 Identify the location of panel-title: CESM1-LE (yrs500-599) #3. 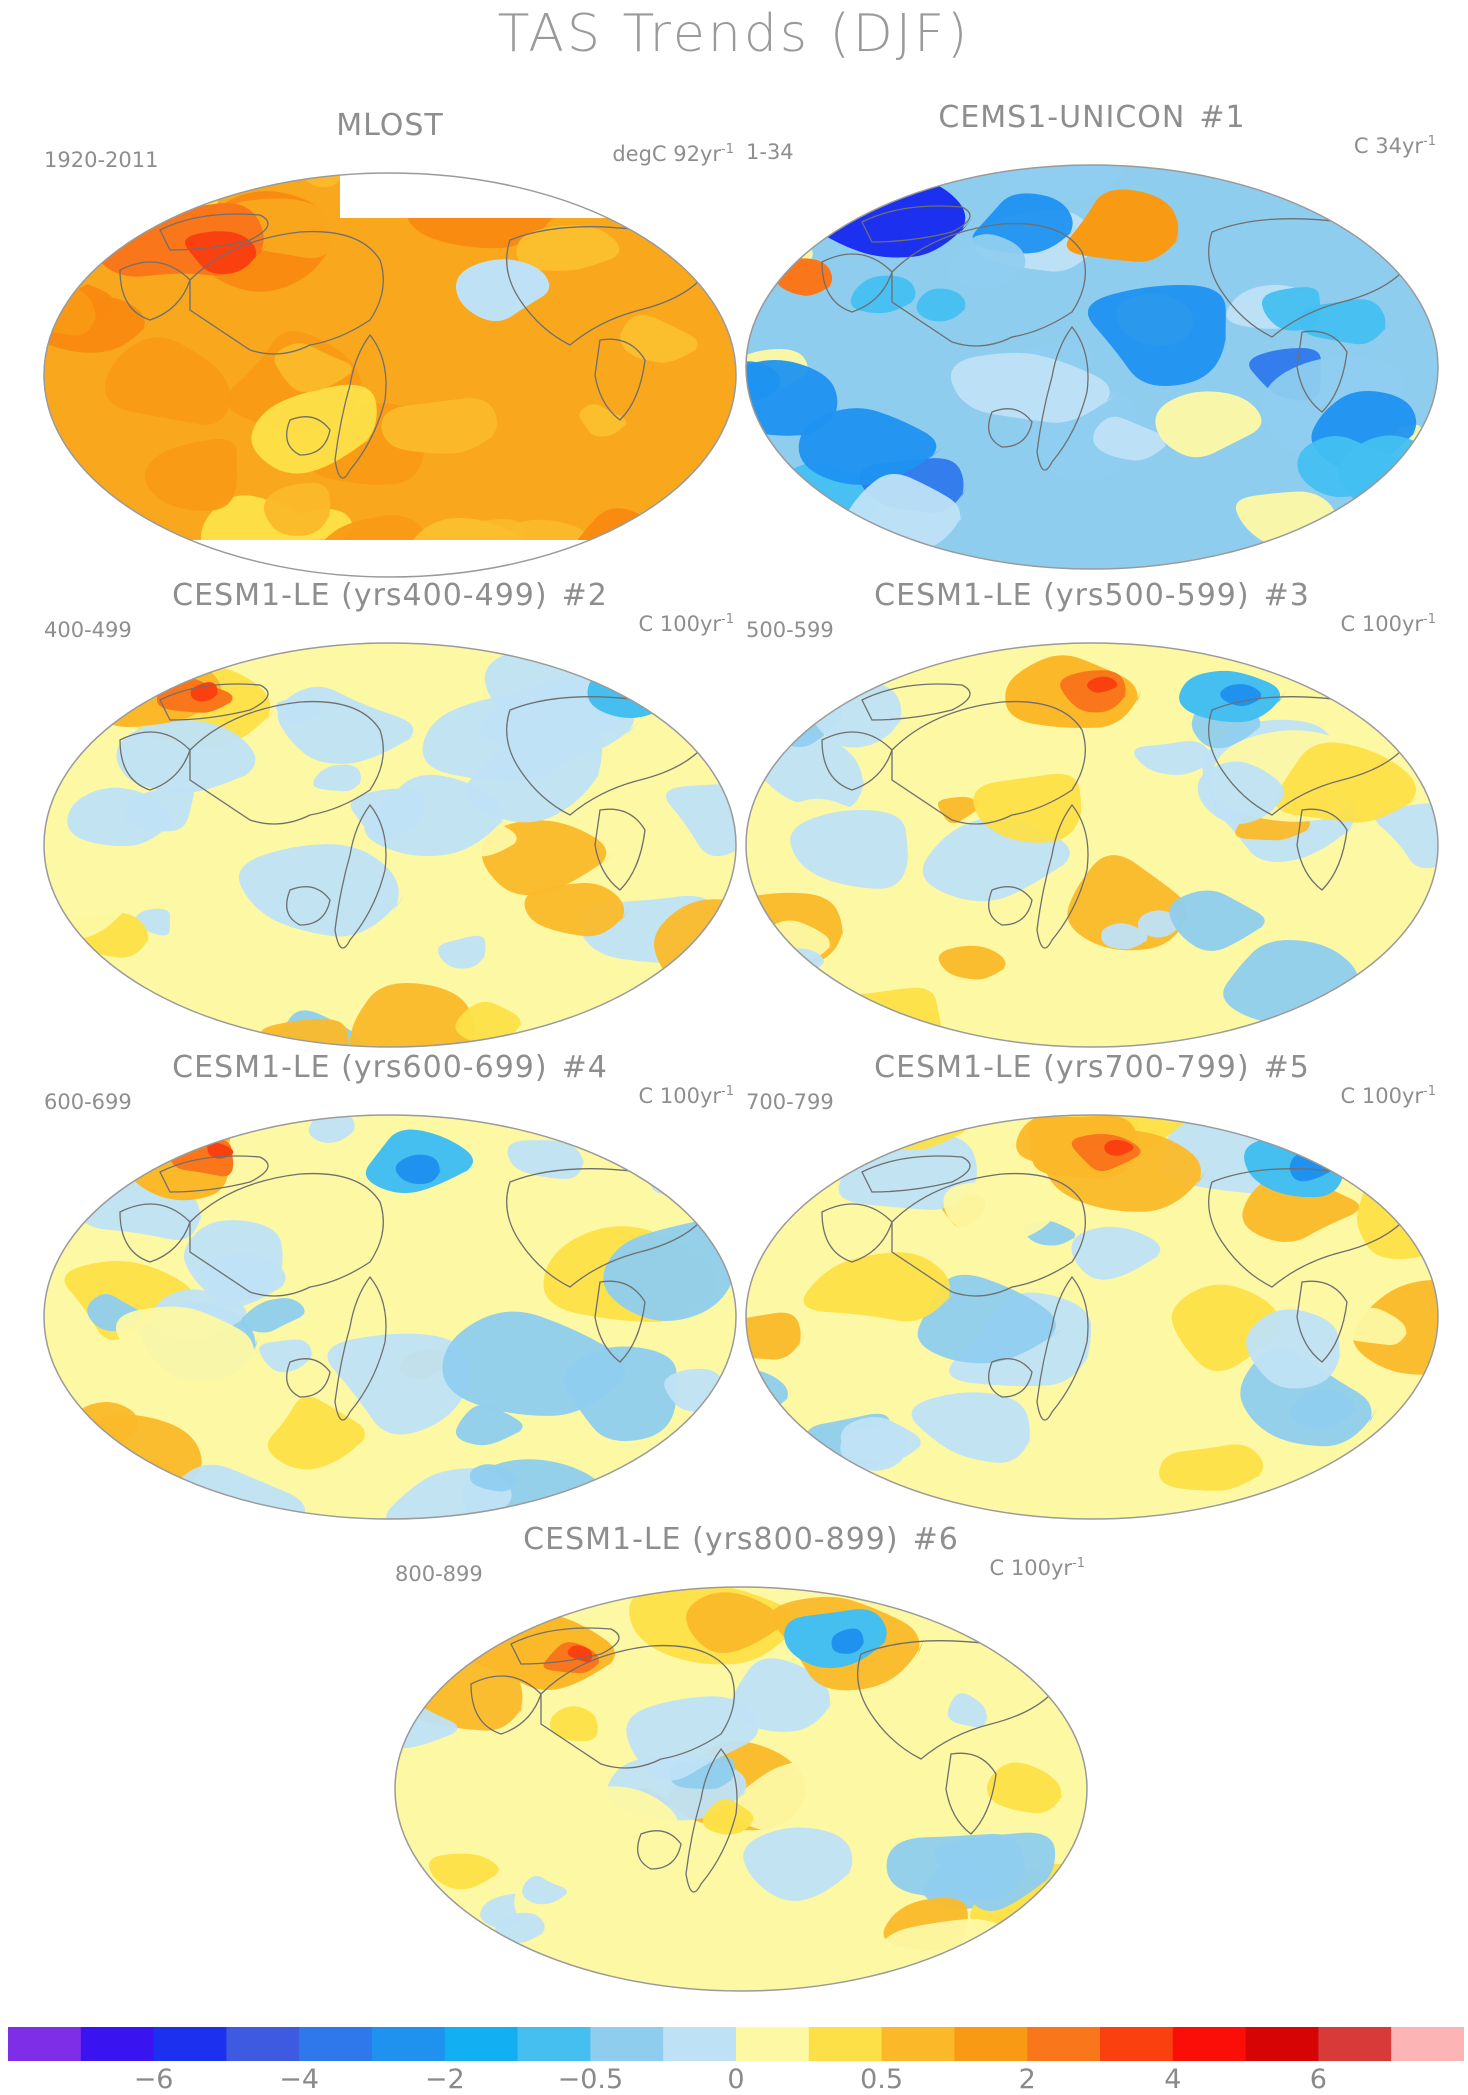
(1092, 595).